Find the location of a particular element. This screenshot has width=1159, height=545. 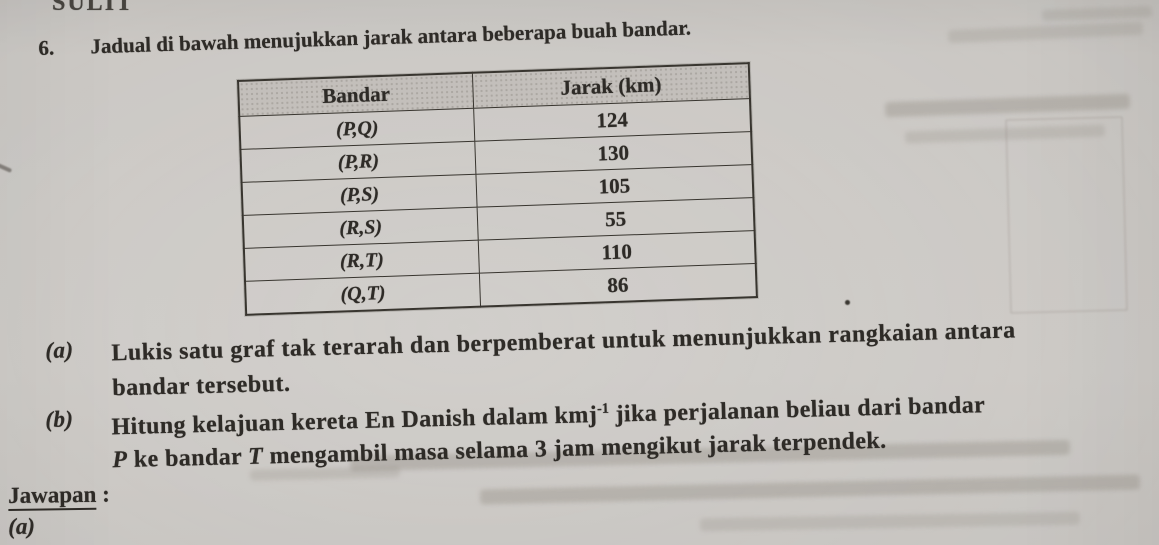

scan-edge-mark is located at coordinates (6, 168).